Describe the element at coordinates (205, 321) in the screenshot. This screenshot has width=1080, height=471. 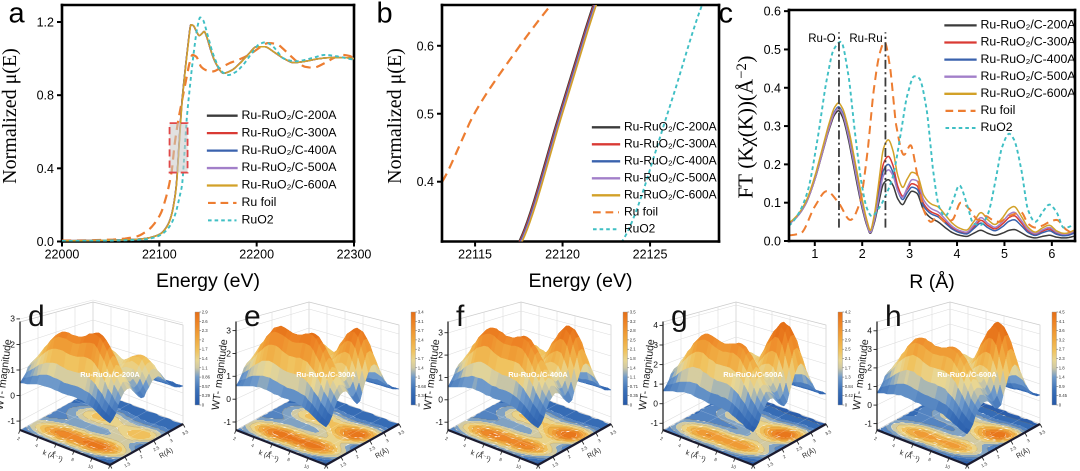
I see `svg-text: 2.6` at that location.